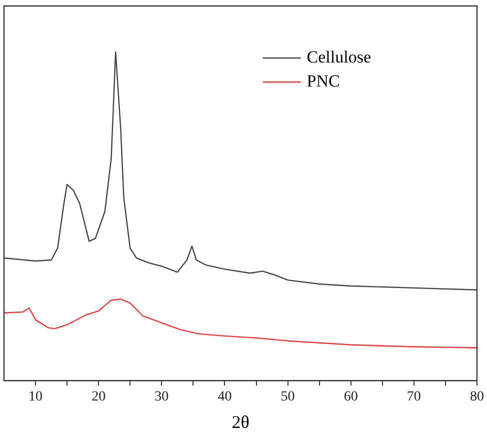 Image resolution: width=487 pixels, height=438 pixels. I want to click on x-axis-title: 2θ, so click(241, 422).